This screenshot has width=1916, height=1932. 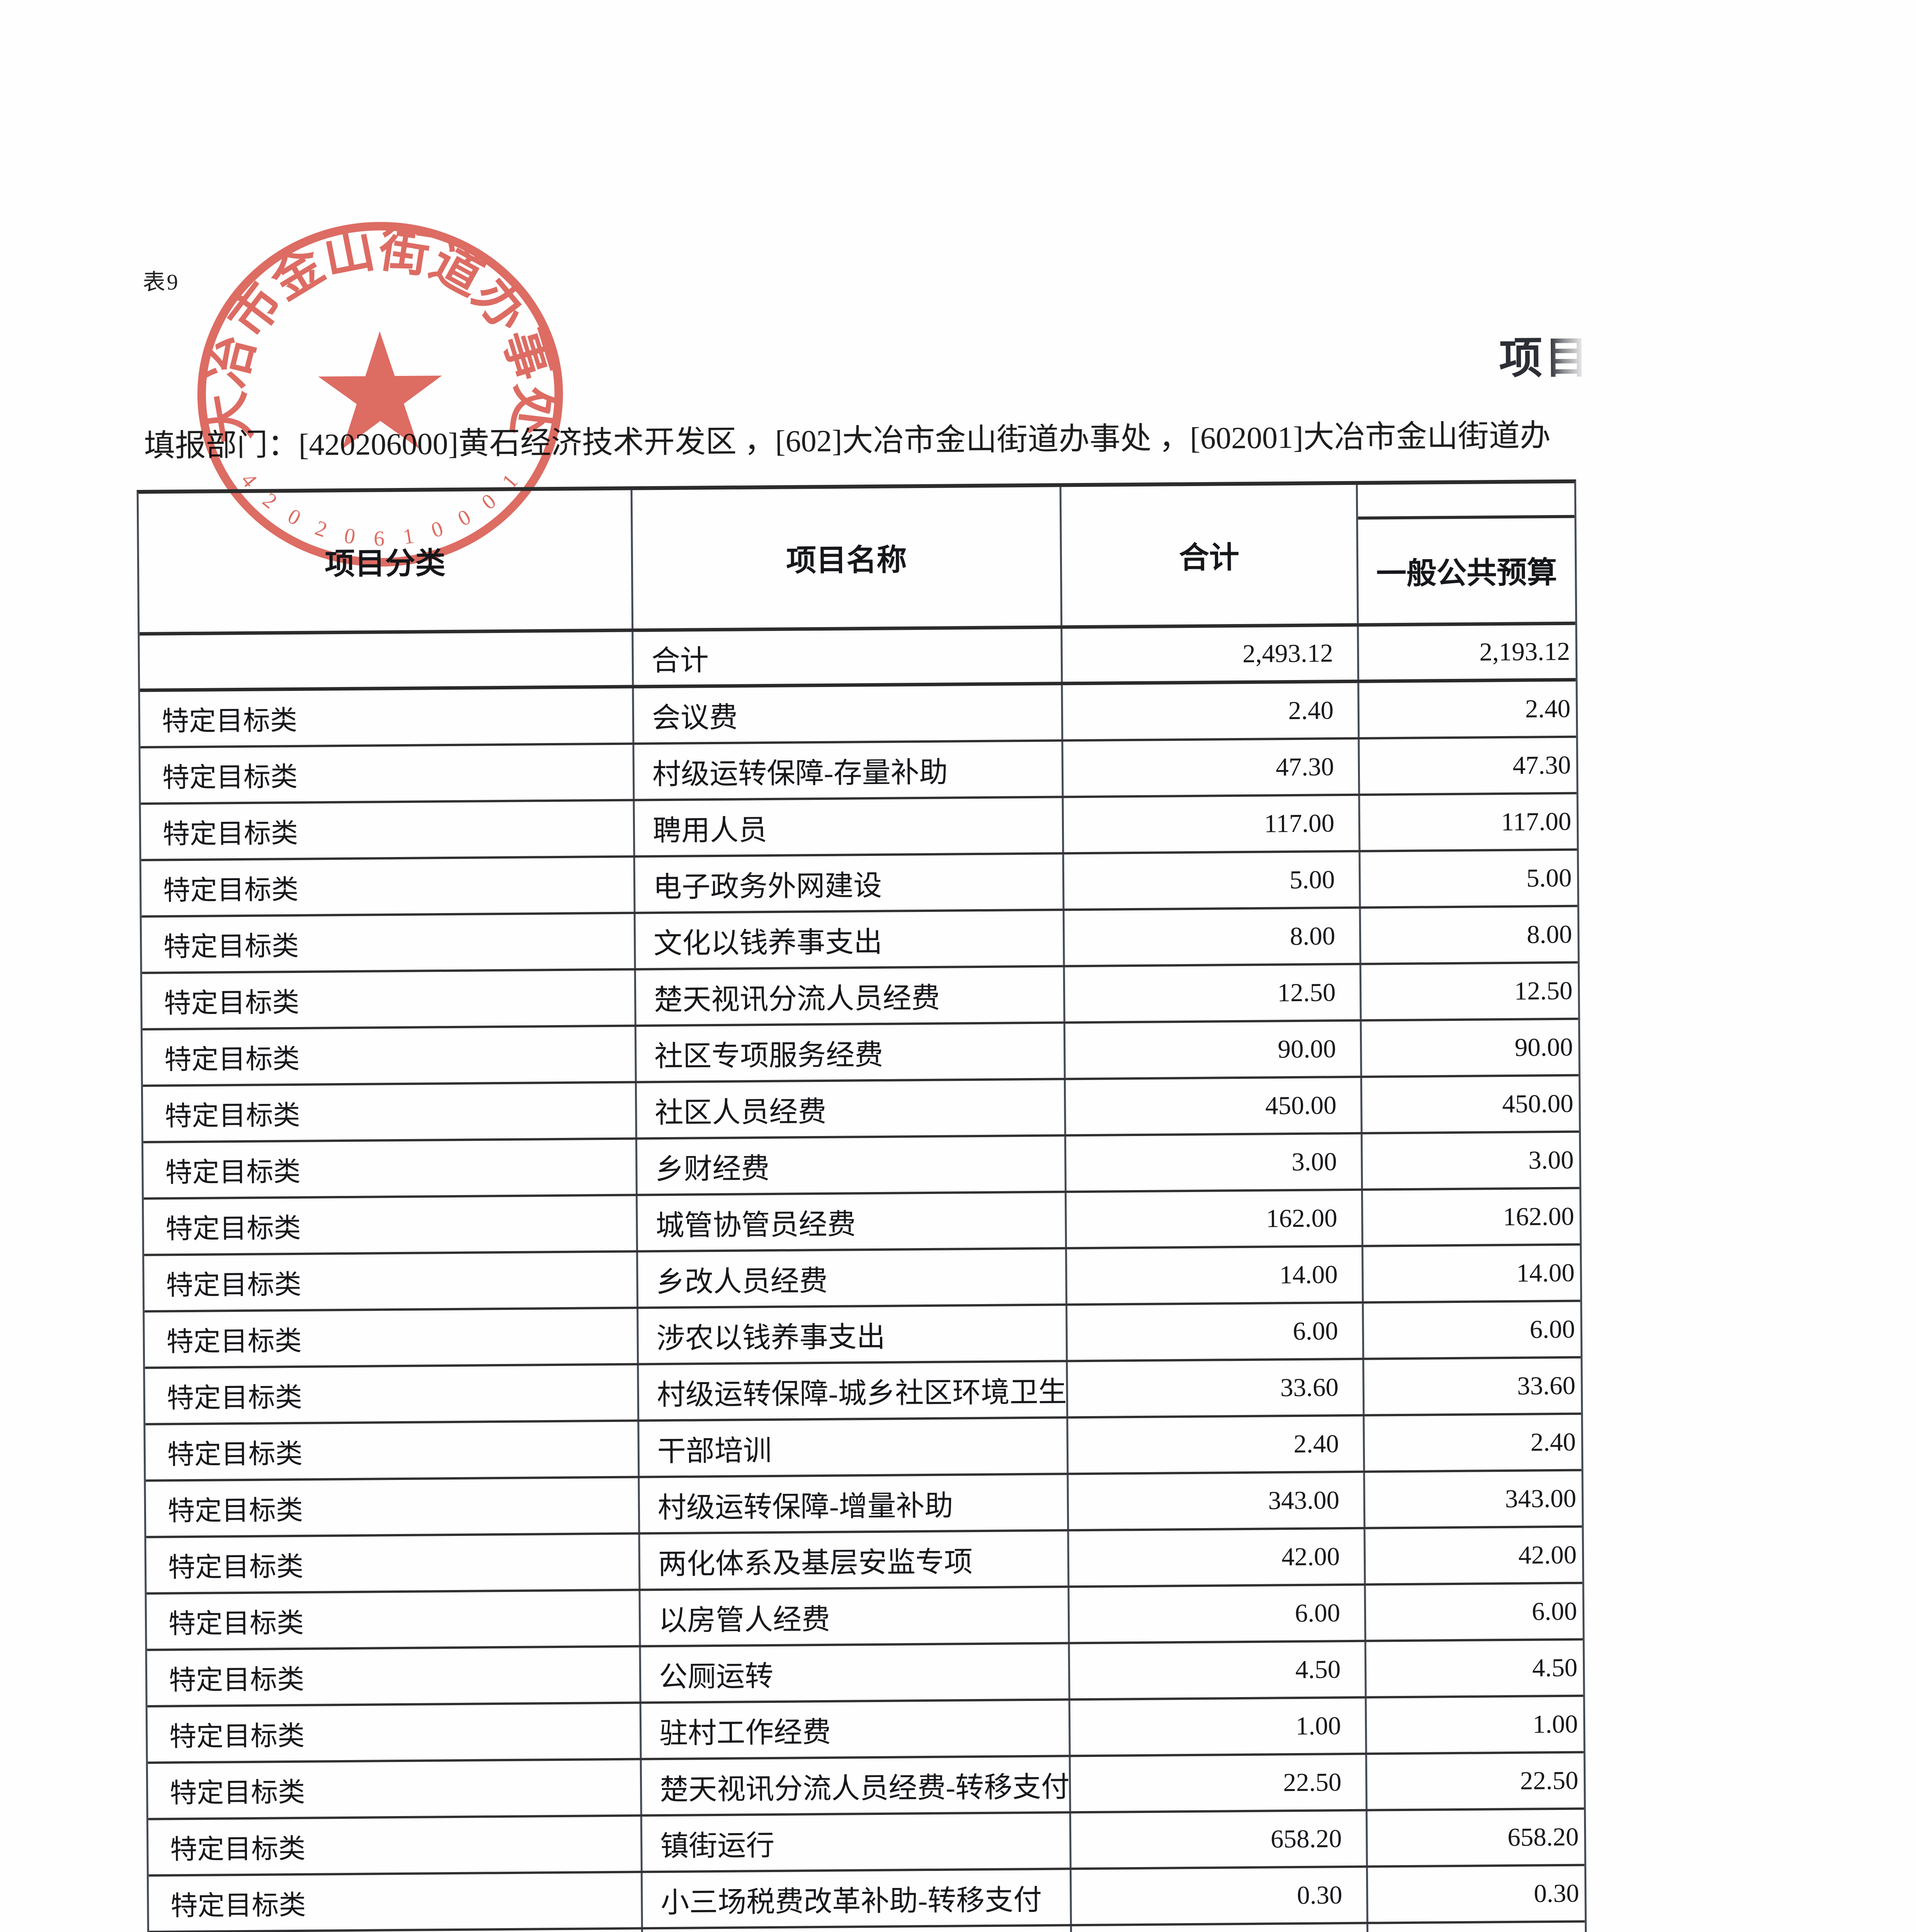 I want to click on table-row: 特定目标类 聘用人员 117.00 117.00, so click(x=859, y=828).